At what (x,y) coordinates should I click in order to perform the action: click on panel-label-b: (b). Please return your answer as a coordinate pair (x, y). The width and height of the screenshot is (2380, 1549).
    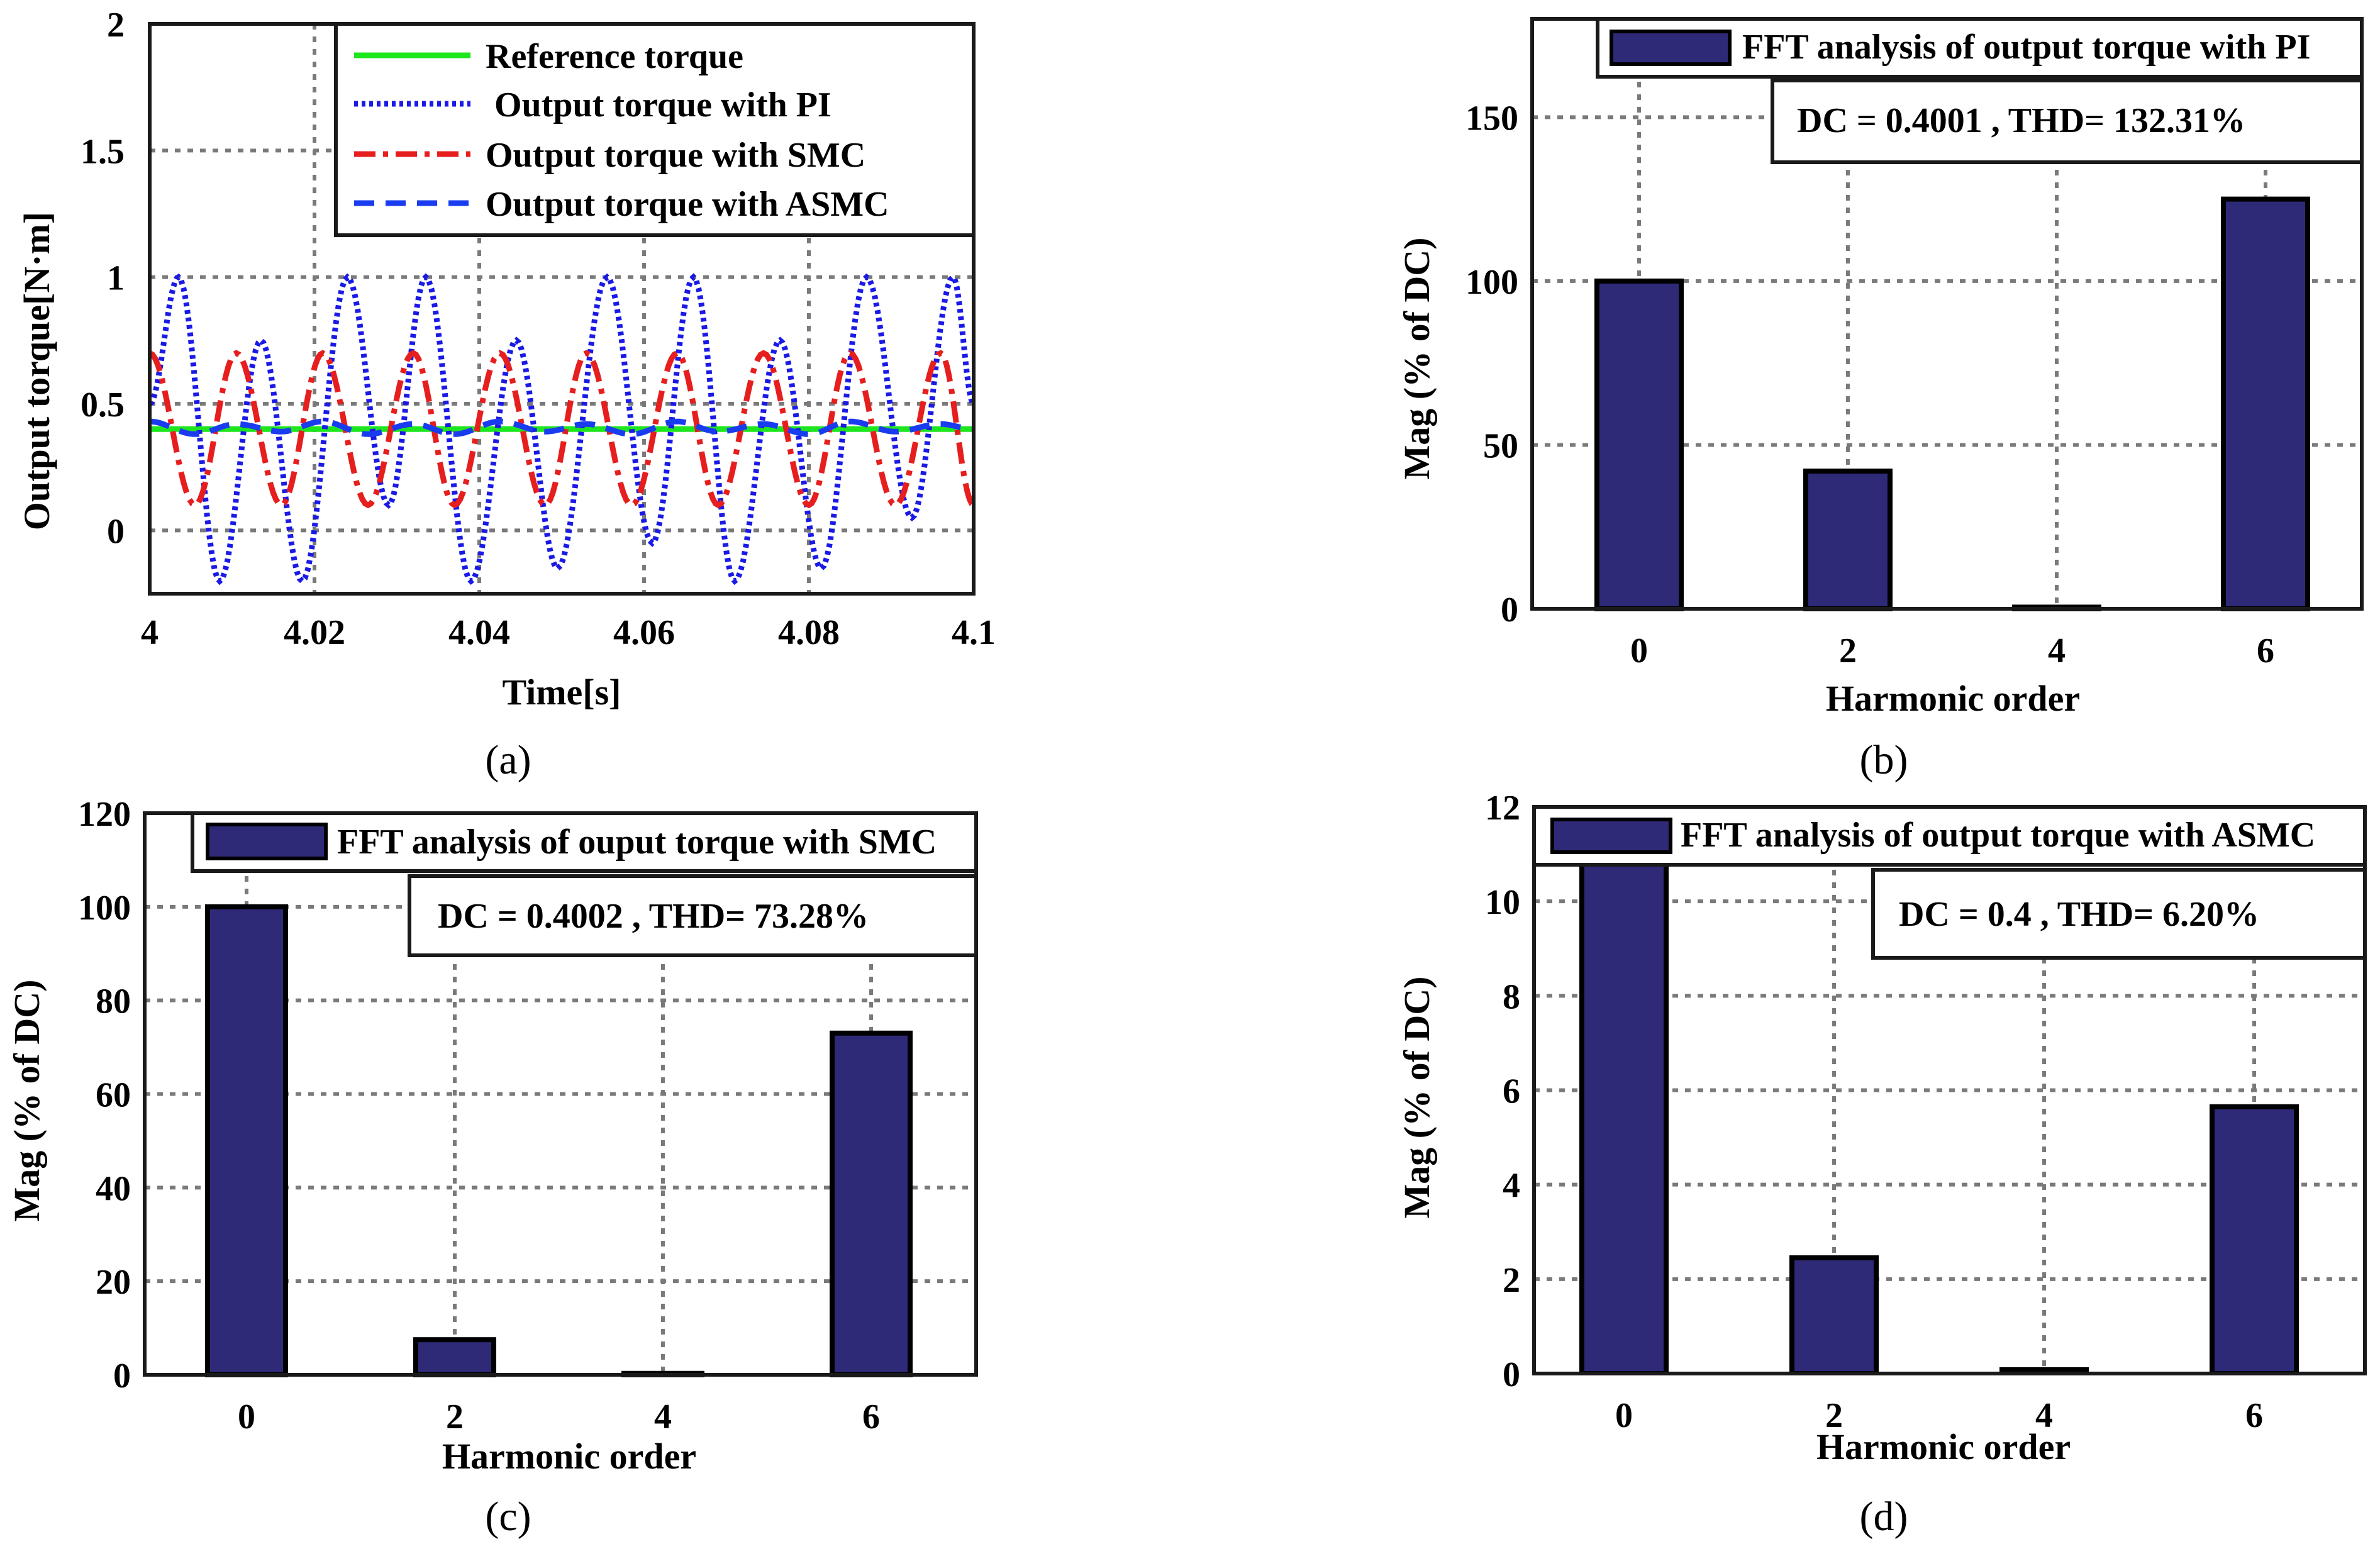
    Looking at the image, I should click on (1884, 760).